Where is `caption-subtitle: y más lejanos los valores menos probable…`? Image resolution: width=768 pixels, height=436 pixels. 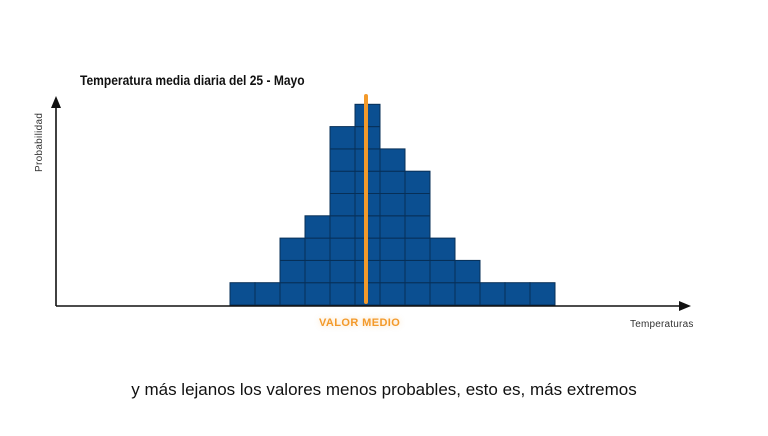
caption-subtitle: y más lejanos los valores menos probable… is located at coordinates (384, 389).